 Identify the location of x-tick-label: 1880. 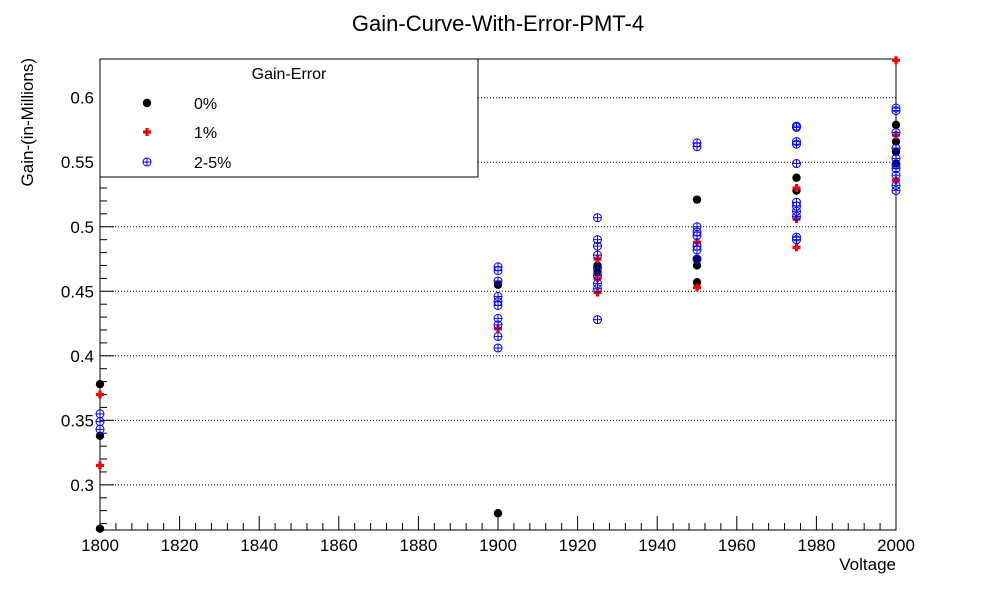
(418, 545).